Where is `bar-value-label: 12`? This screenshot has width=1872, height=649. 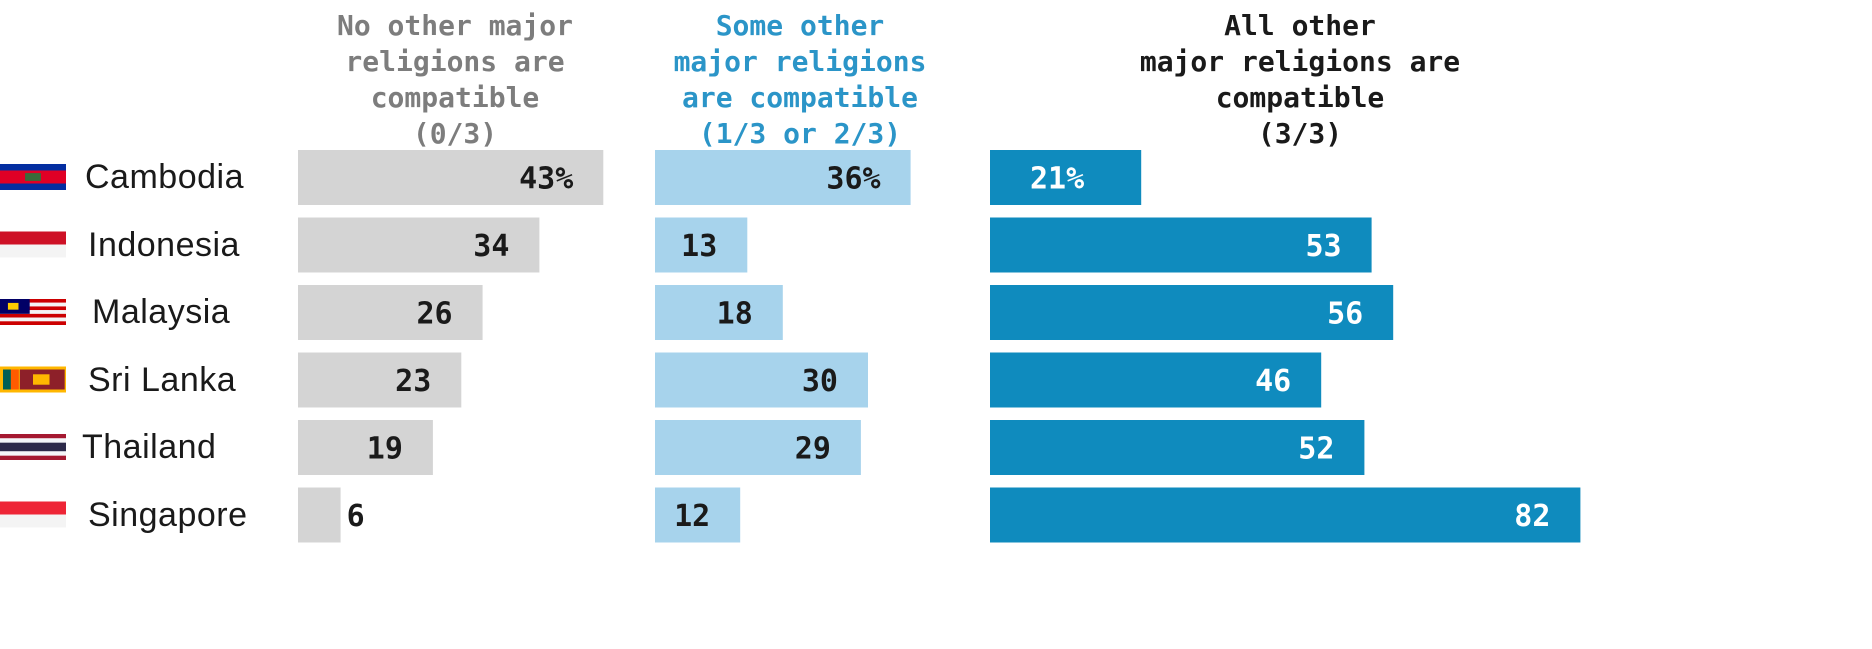 bar-value-label: 12 is located at coordinates (692, 516).